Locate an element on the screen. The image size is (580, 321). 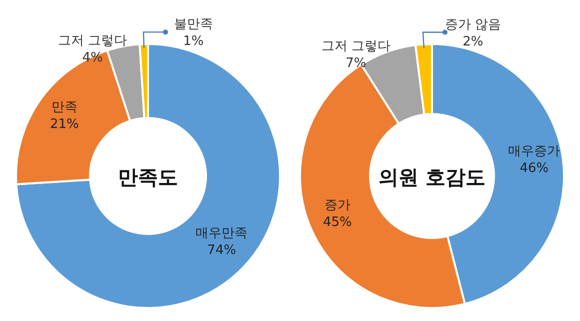
slice-label: 증가 is located at coordinates (337, 205).